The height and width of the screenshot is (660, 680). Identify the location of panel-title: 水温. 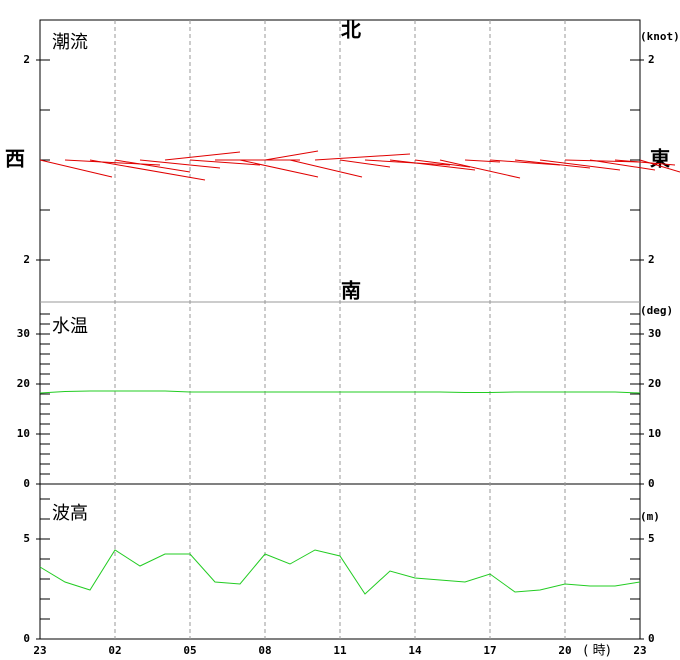
(70, 326).